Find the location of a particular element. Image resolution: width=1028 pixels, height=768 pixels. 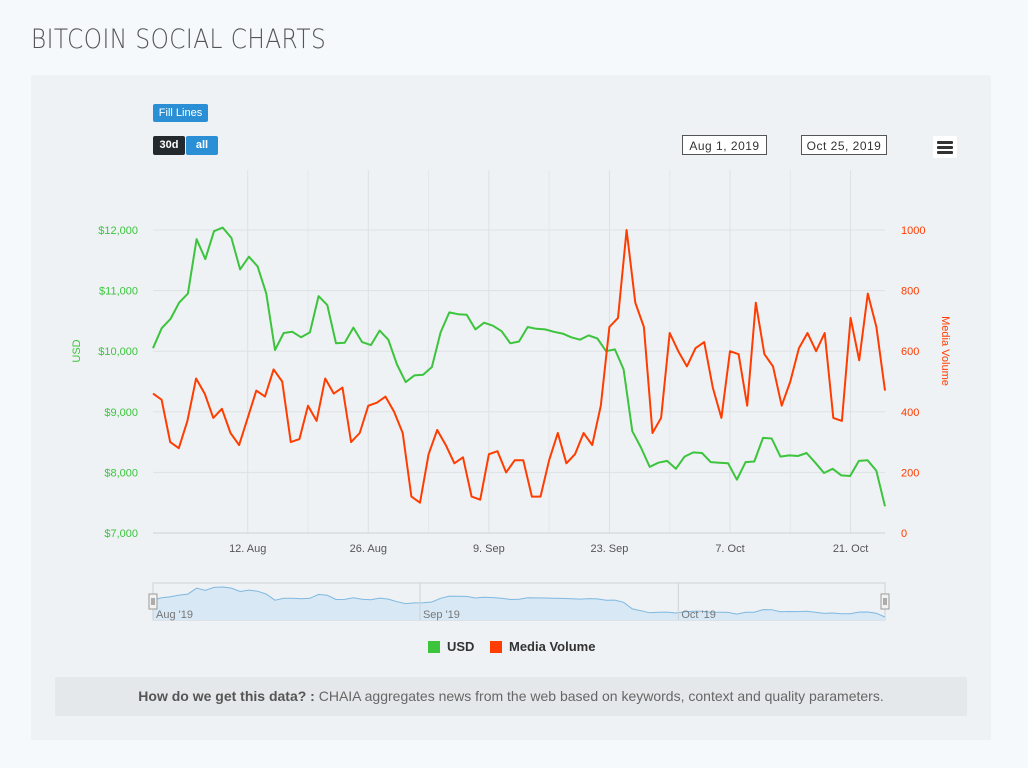

x-tick-label: 9. Sep is located at coordinates (489, 549).